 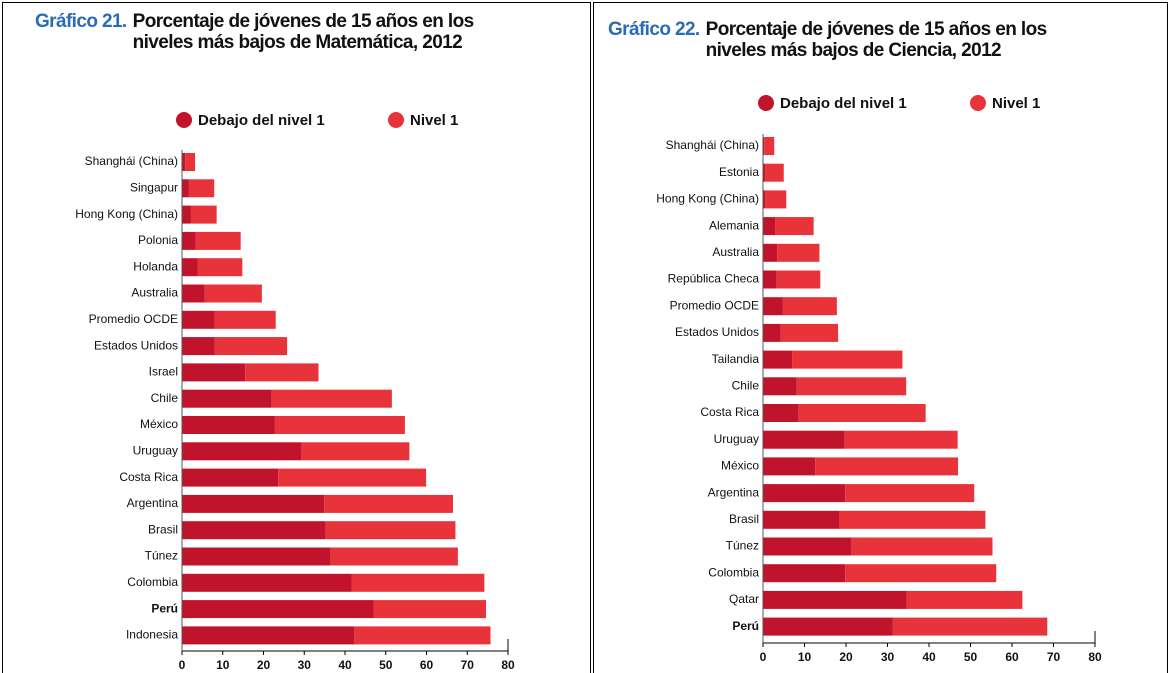 What do you see at coordinates (971, 657) in the screenshot?
I see `x-tick-label: 50` at bounding box center [971, 657].